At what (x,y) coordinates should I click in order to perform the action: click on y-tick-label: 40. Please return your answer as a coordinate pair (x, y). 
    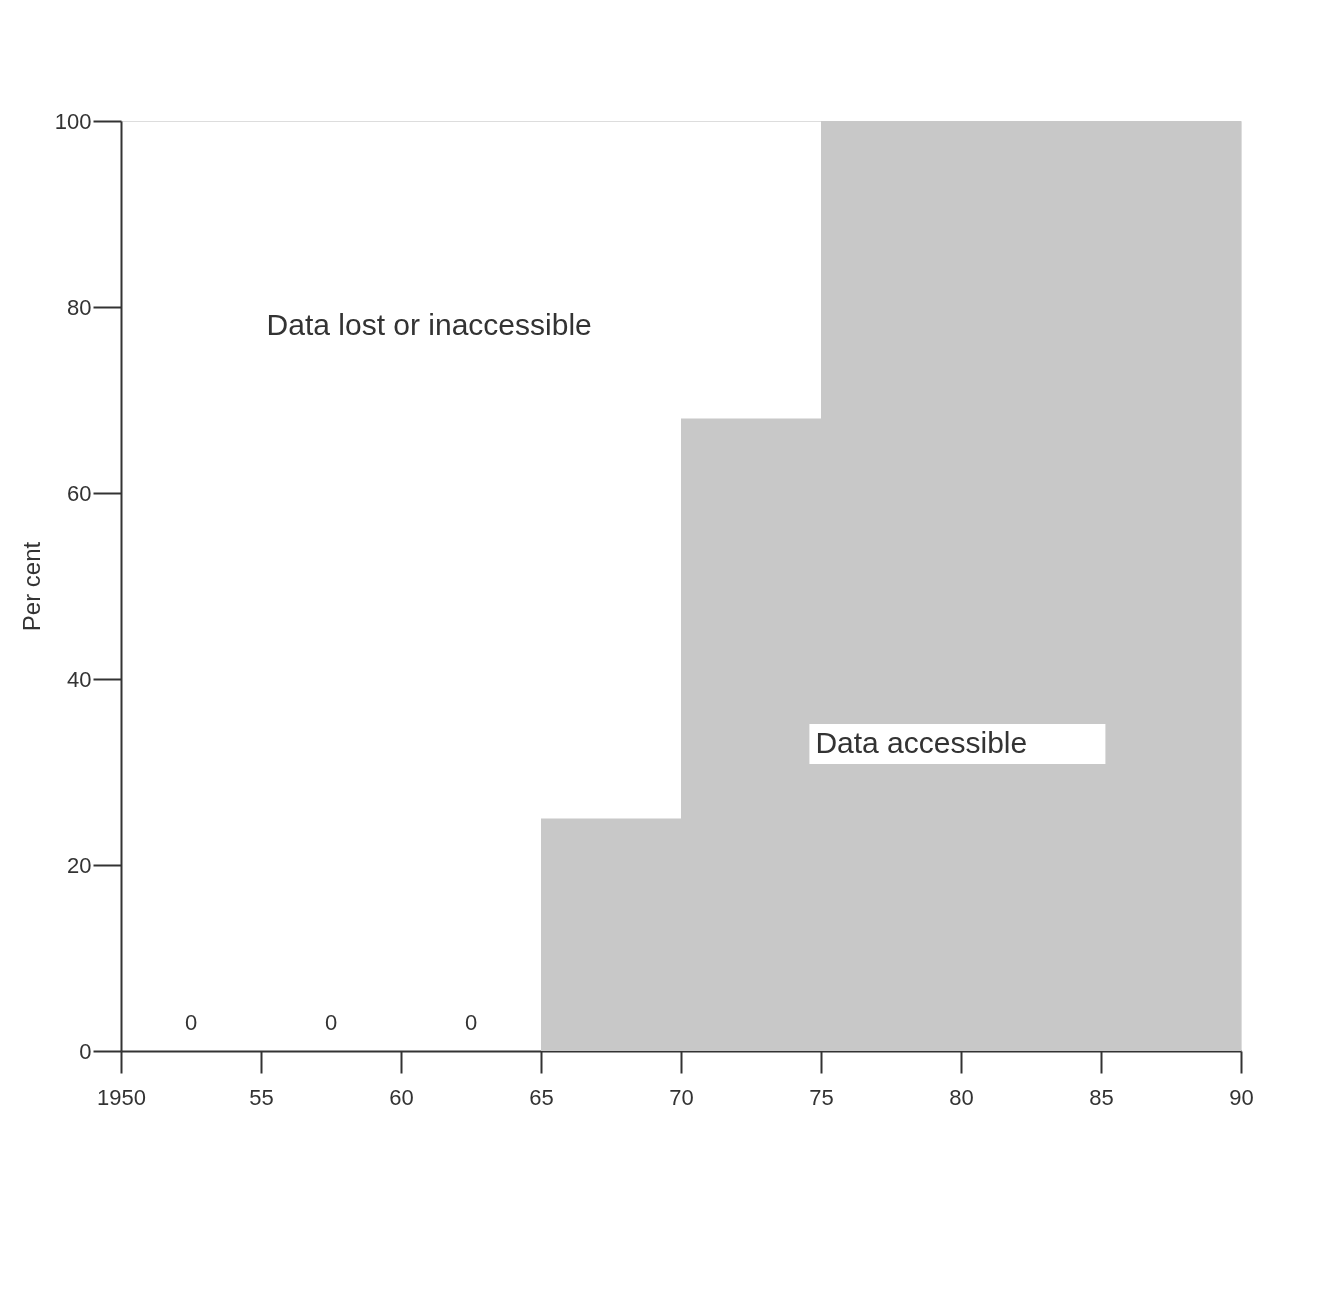
    Looking at the image, I should click on (79, 679).